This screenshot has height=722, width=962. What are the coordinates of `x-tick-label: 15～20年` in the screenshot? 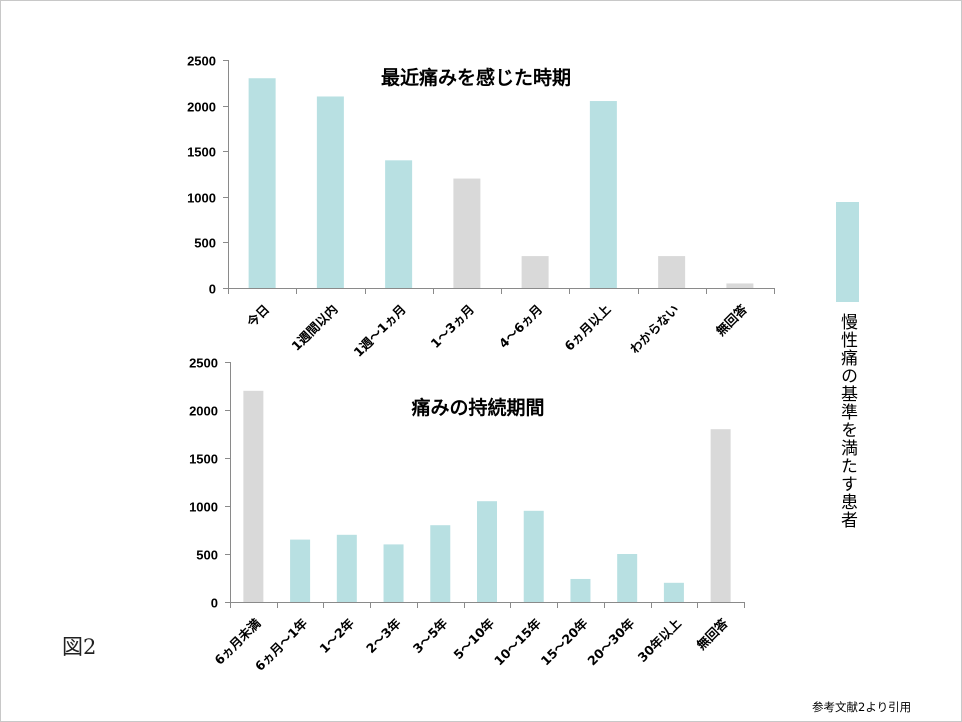 It's located at (564, 641).